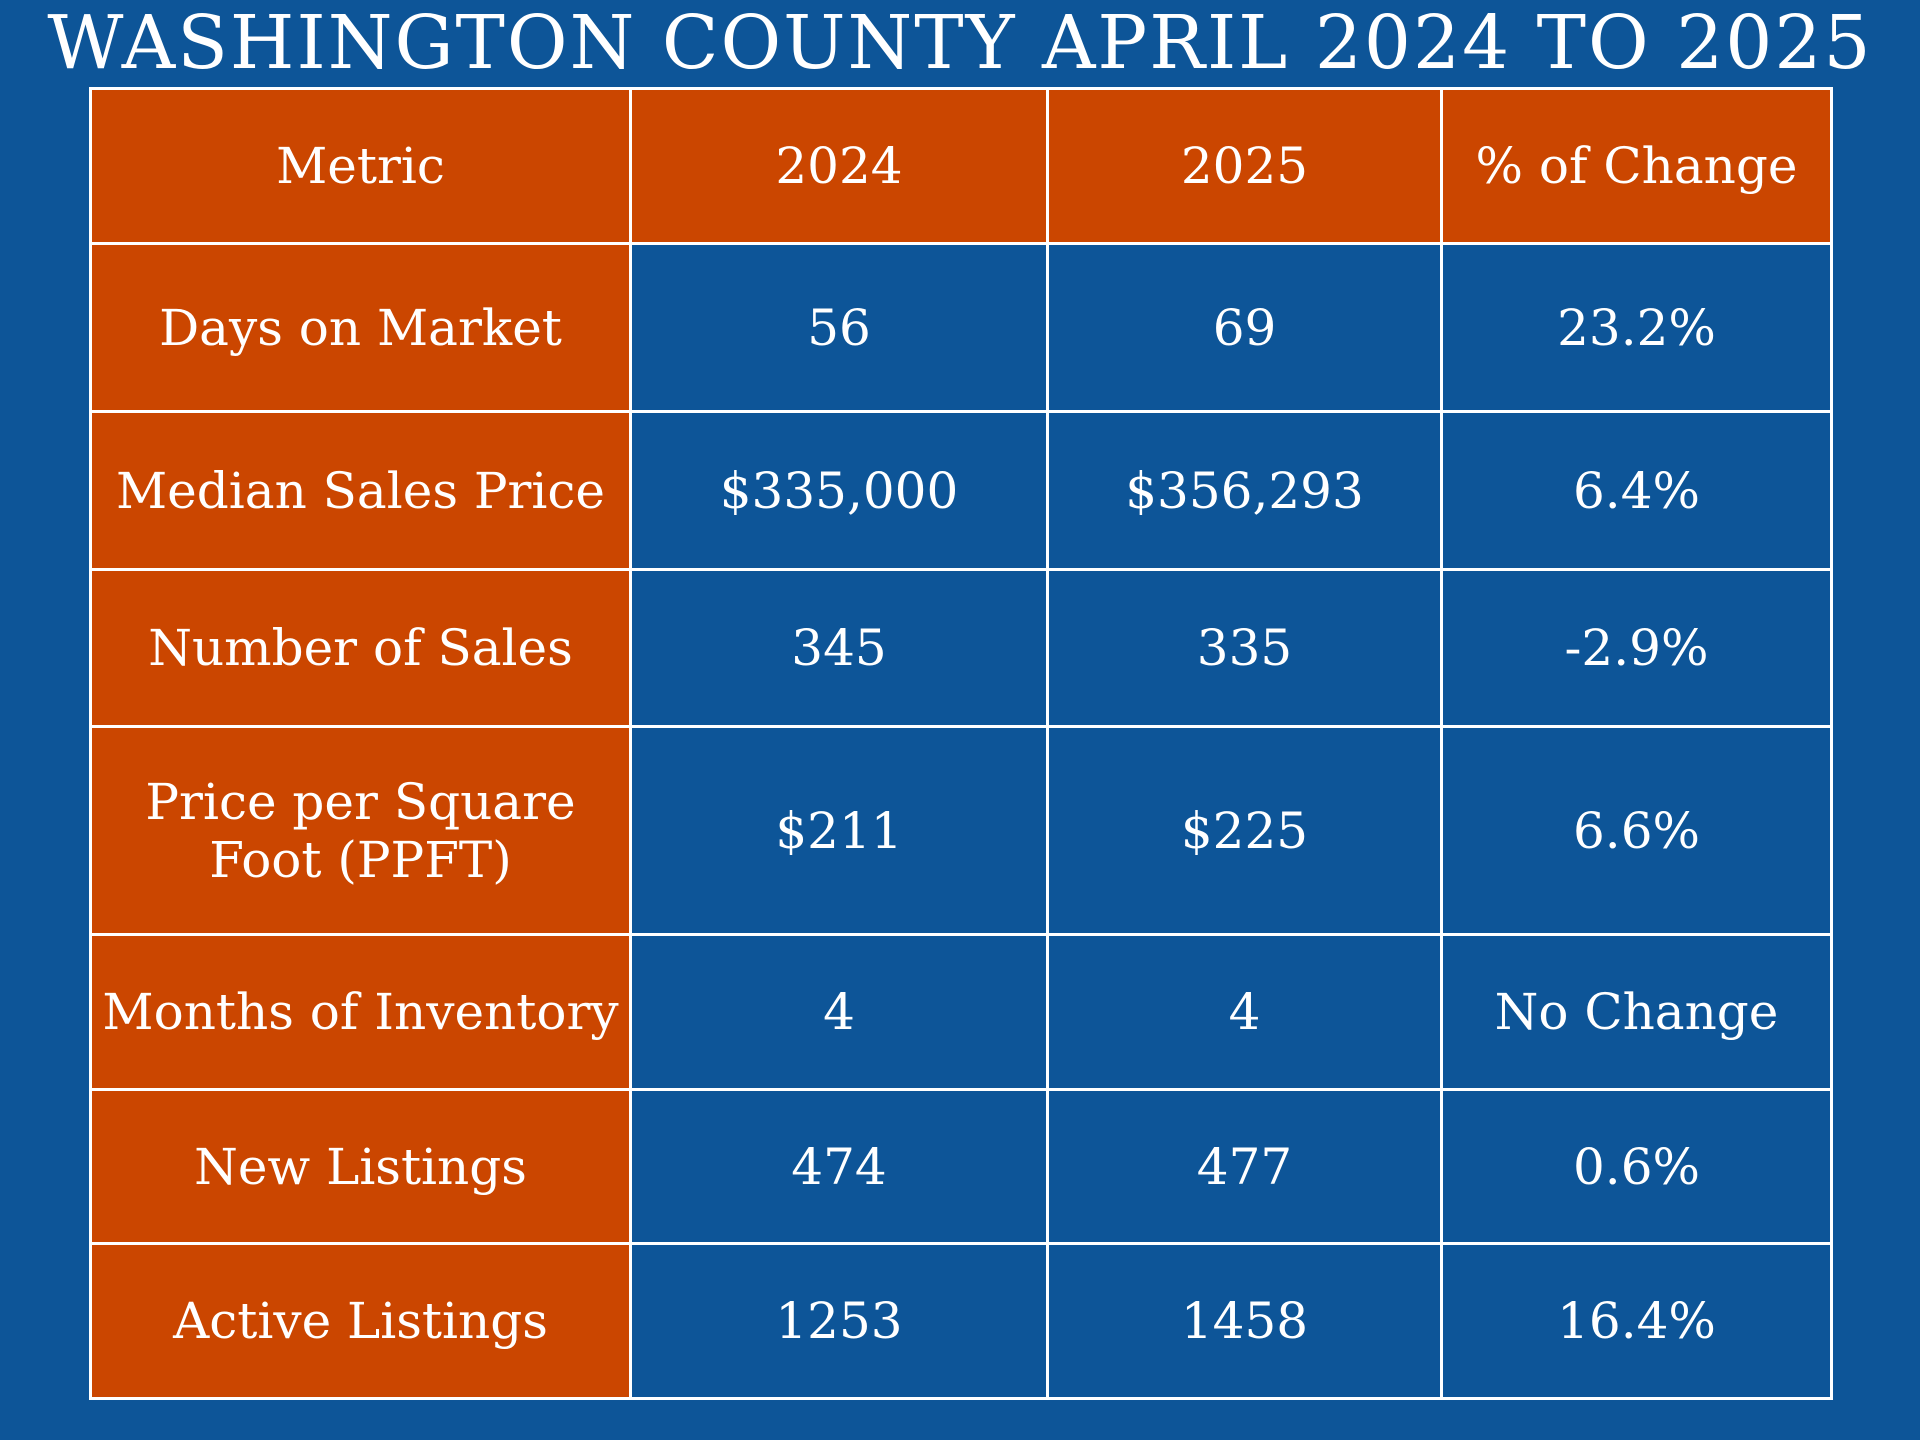  I want to click on value-2025: 335, so click(1244, 648).